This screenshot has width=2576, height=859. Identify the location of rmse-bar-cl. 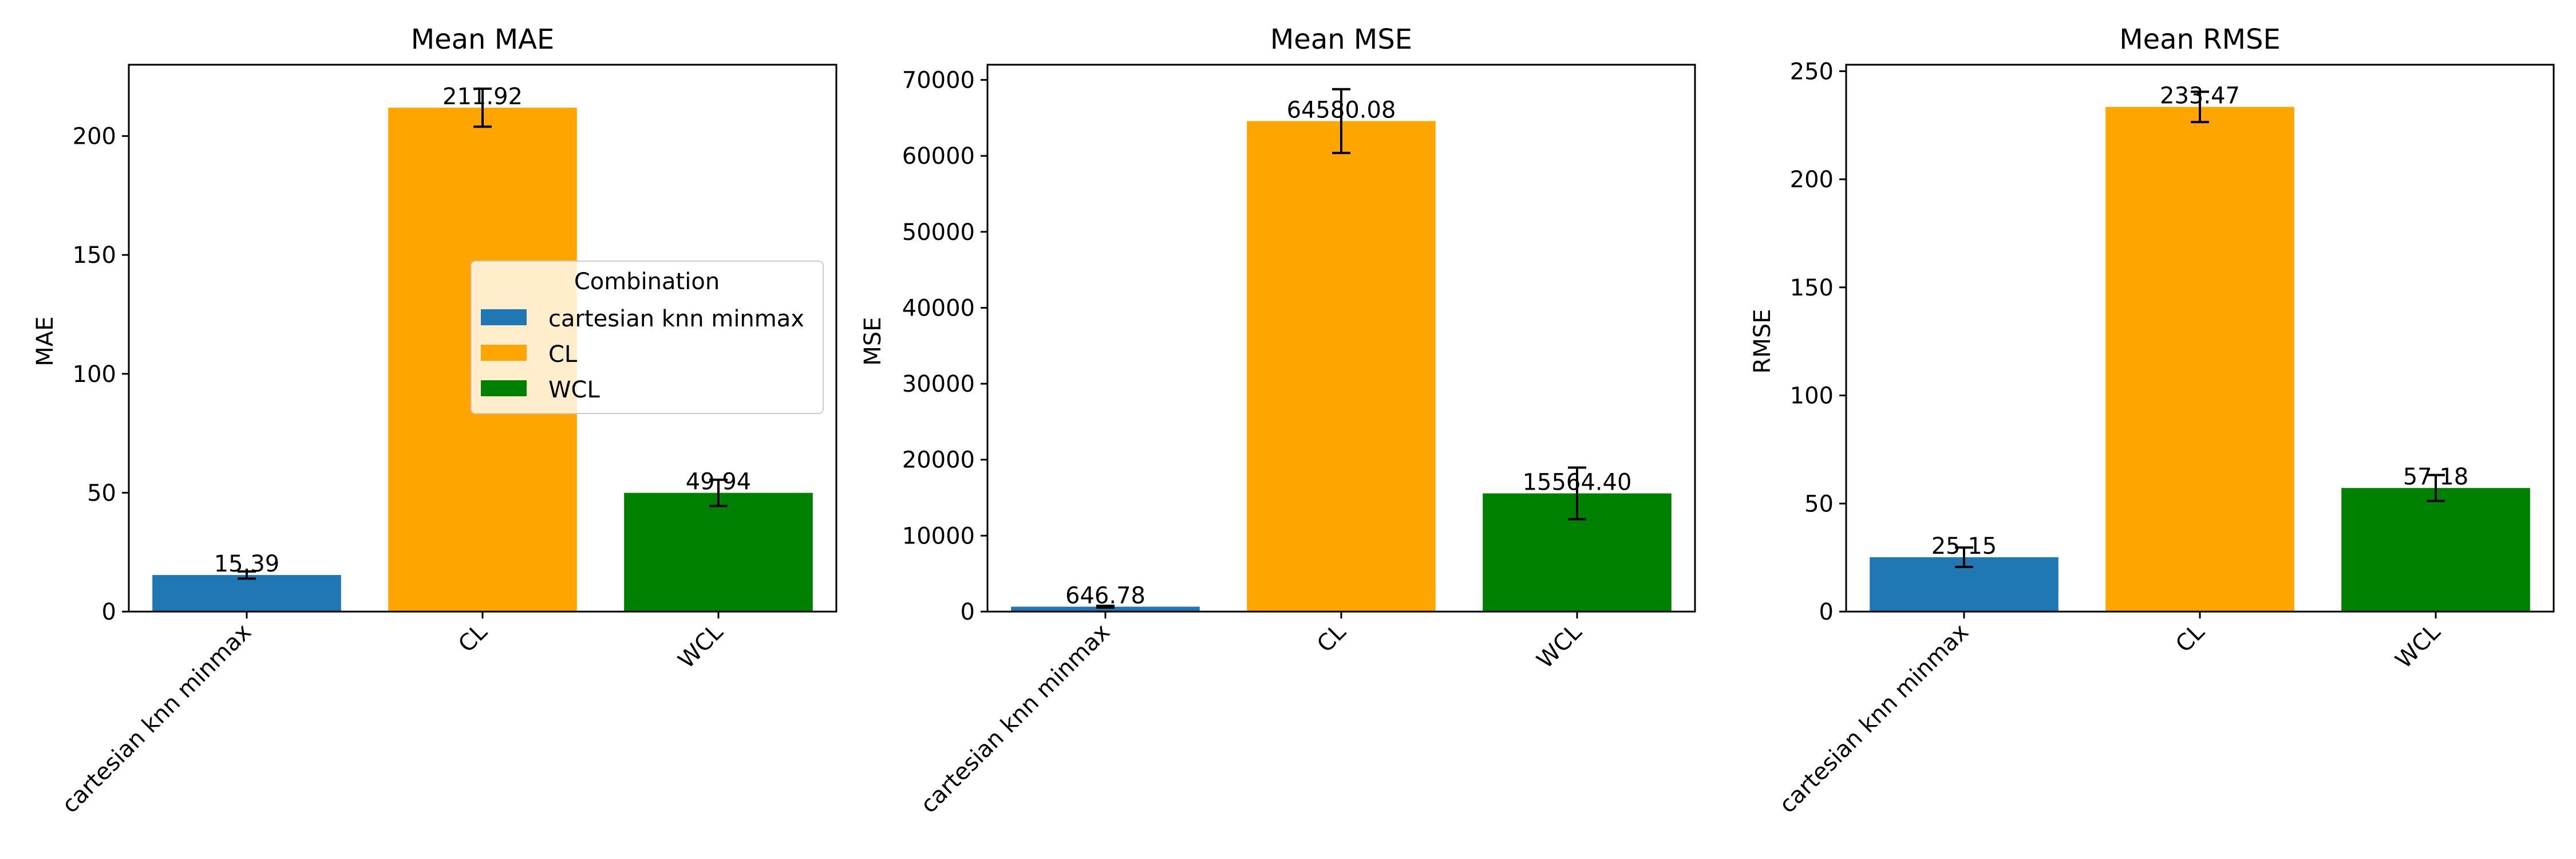
(2199, 359).